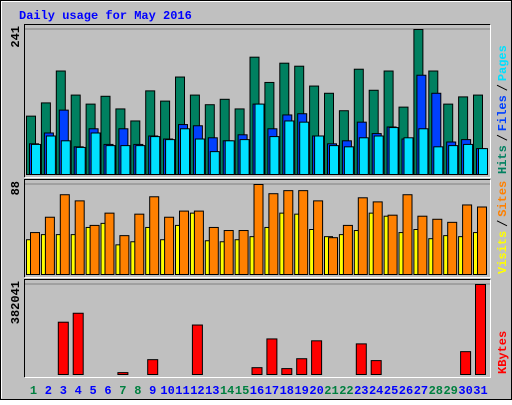  What do you see at coordinates (346, 391) in the screenshot?
I see `x-tick-label: 22` at bounding box center [346, 391].